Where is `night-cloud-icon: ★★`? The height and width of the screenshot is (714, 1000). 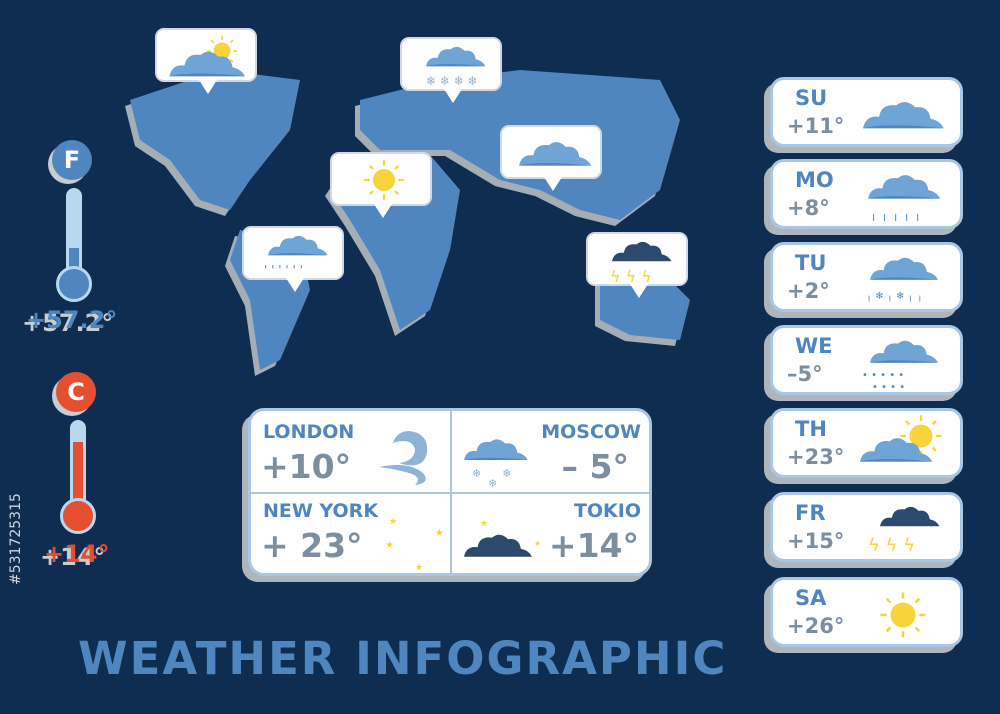
night-cloud-icon: ★★ is located at coordinates (502, 538).